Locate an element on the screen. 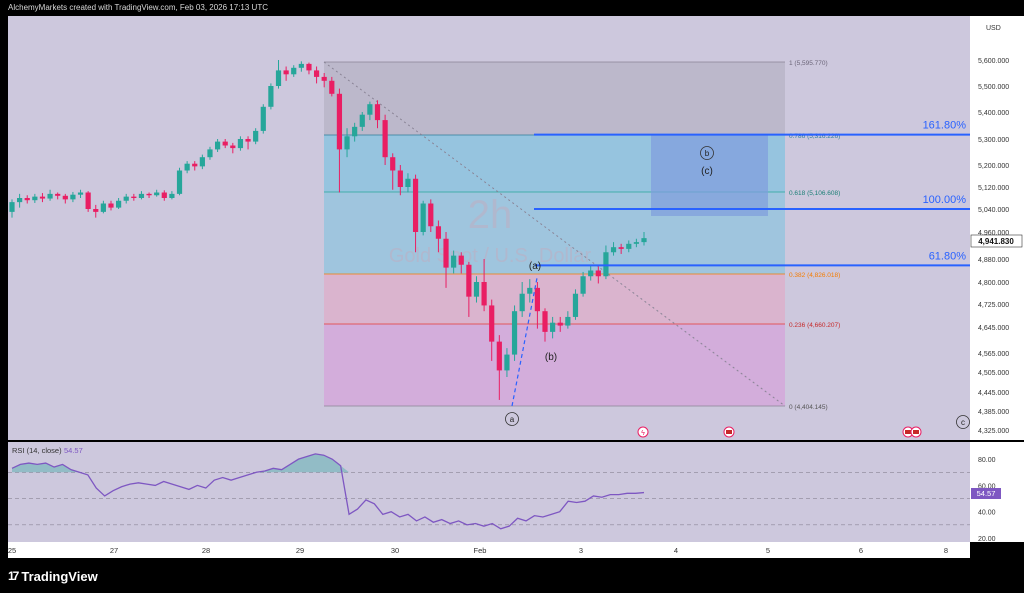  lightning-event-icon is located at coordinates (643, 432).